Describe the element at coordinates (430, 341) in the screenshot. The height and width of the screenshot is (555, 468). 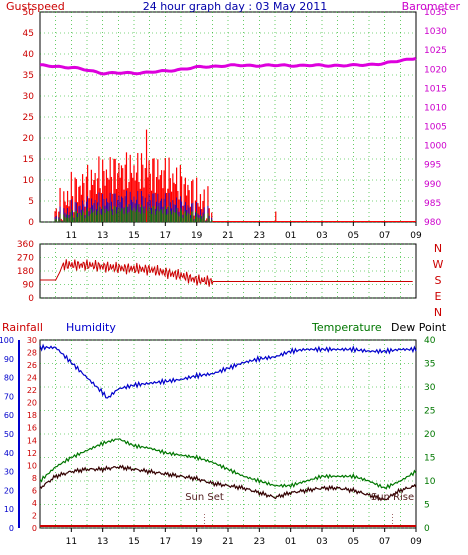
I see `temp-tick: 40` at that location.